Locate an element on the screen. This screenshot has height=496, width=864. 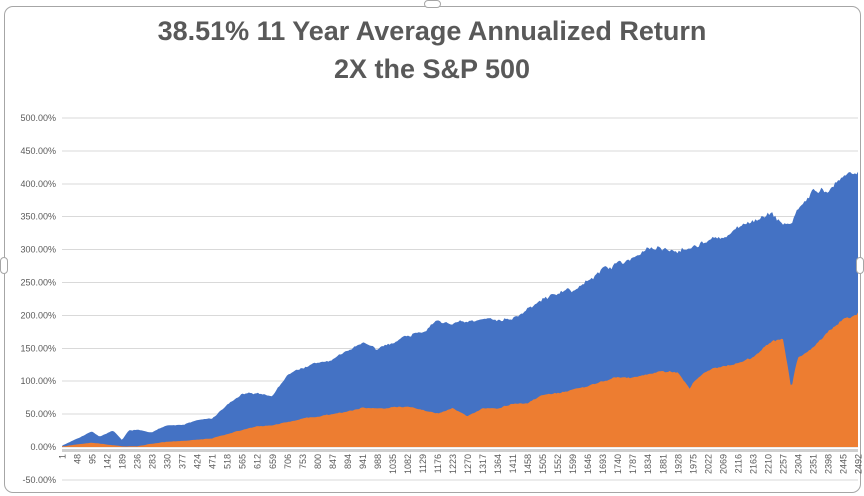
x-axis-tick-label: 142 is located at coordinates (108, 461).